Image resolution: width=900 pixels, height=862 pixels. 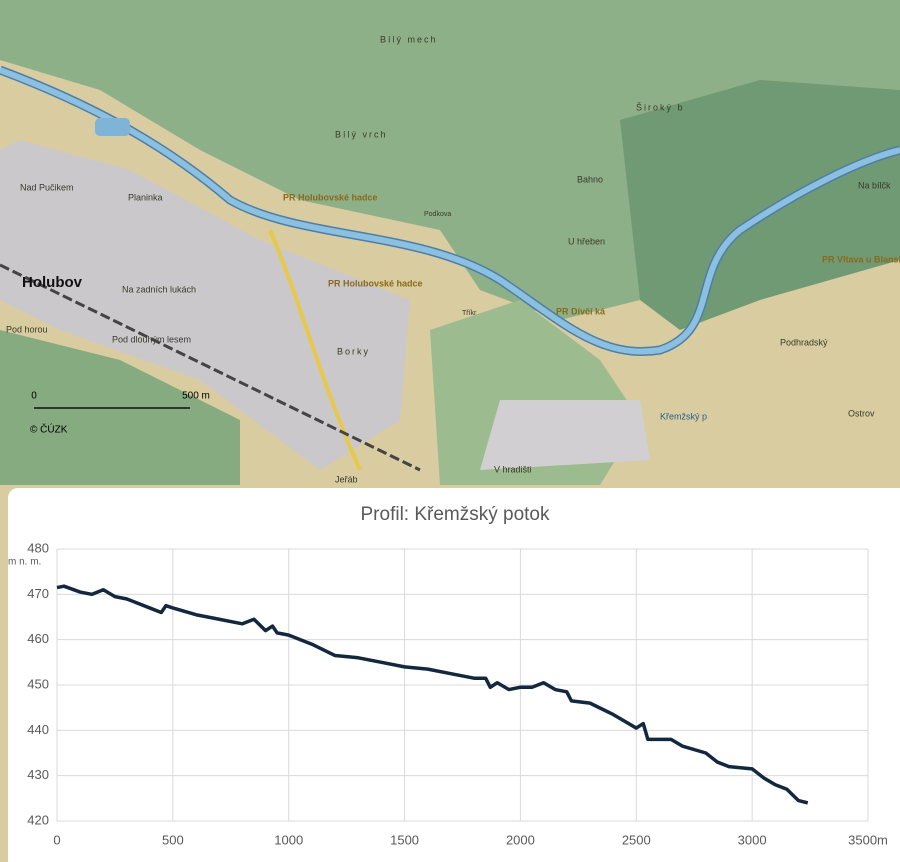 I want to click on x-tick-label: 1000, so click(x=288, y=839).